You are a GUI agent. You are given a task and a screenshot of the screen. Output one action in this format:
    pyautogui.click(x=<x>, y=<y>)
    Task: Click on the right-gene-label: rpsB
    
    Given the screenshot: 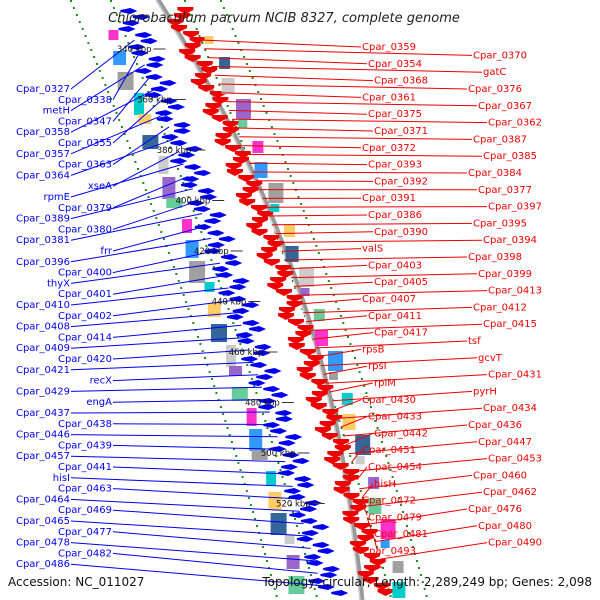 What is the action you would take?
    pyautogui.click(x=373, y=349)
    